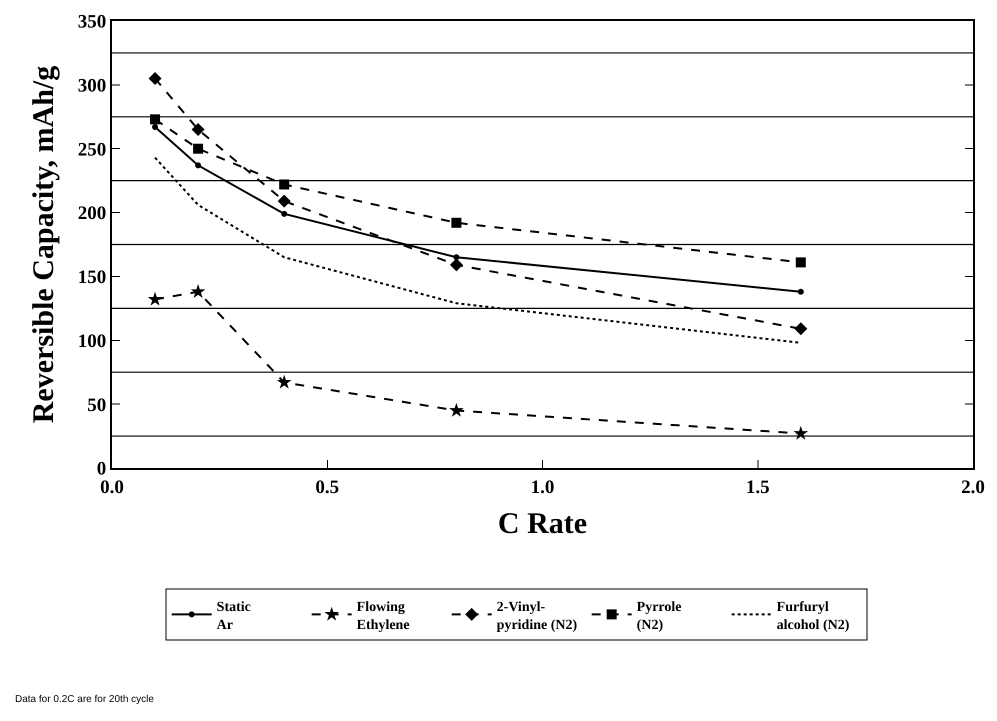 The height and width of the screenshot is (721, 997). I want to click on legend-label: Pyrrole (N2), so click(659, 616).